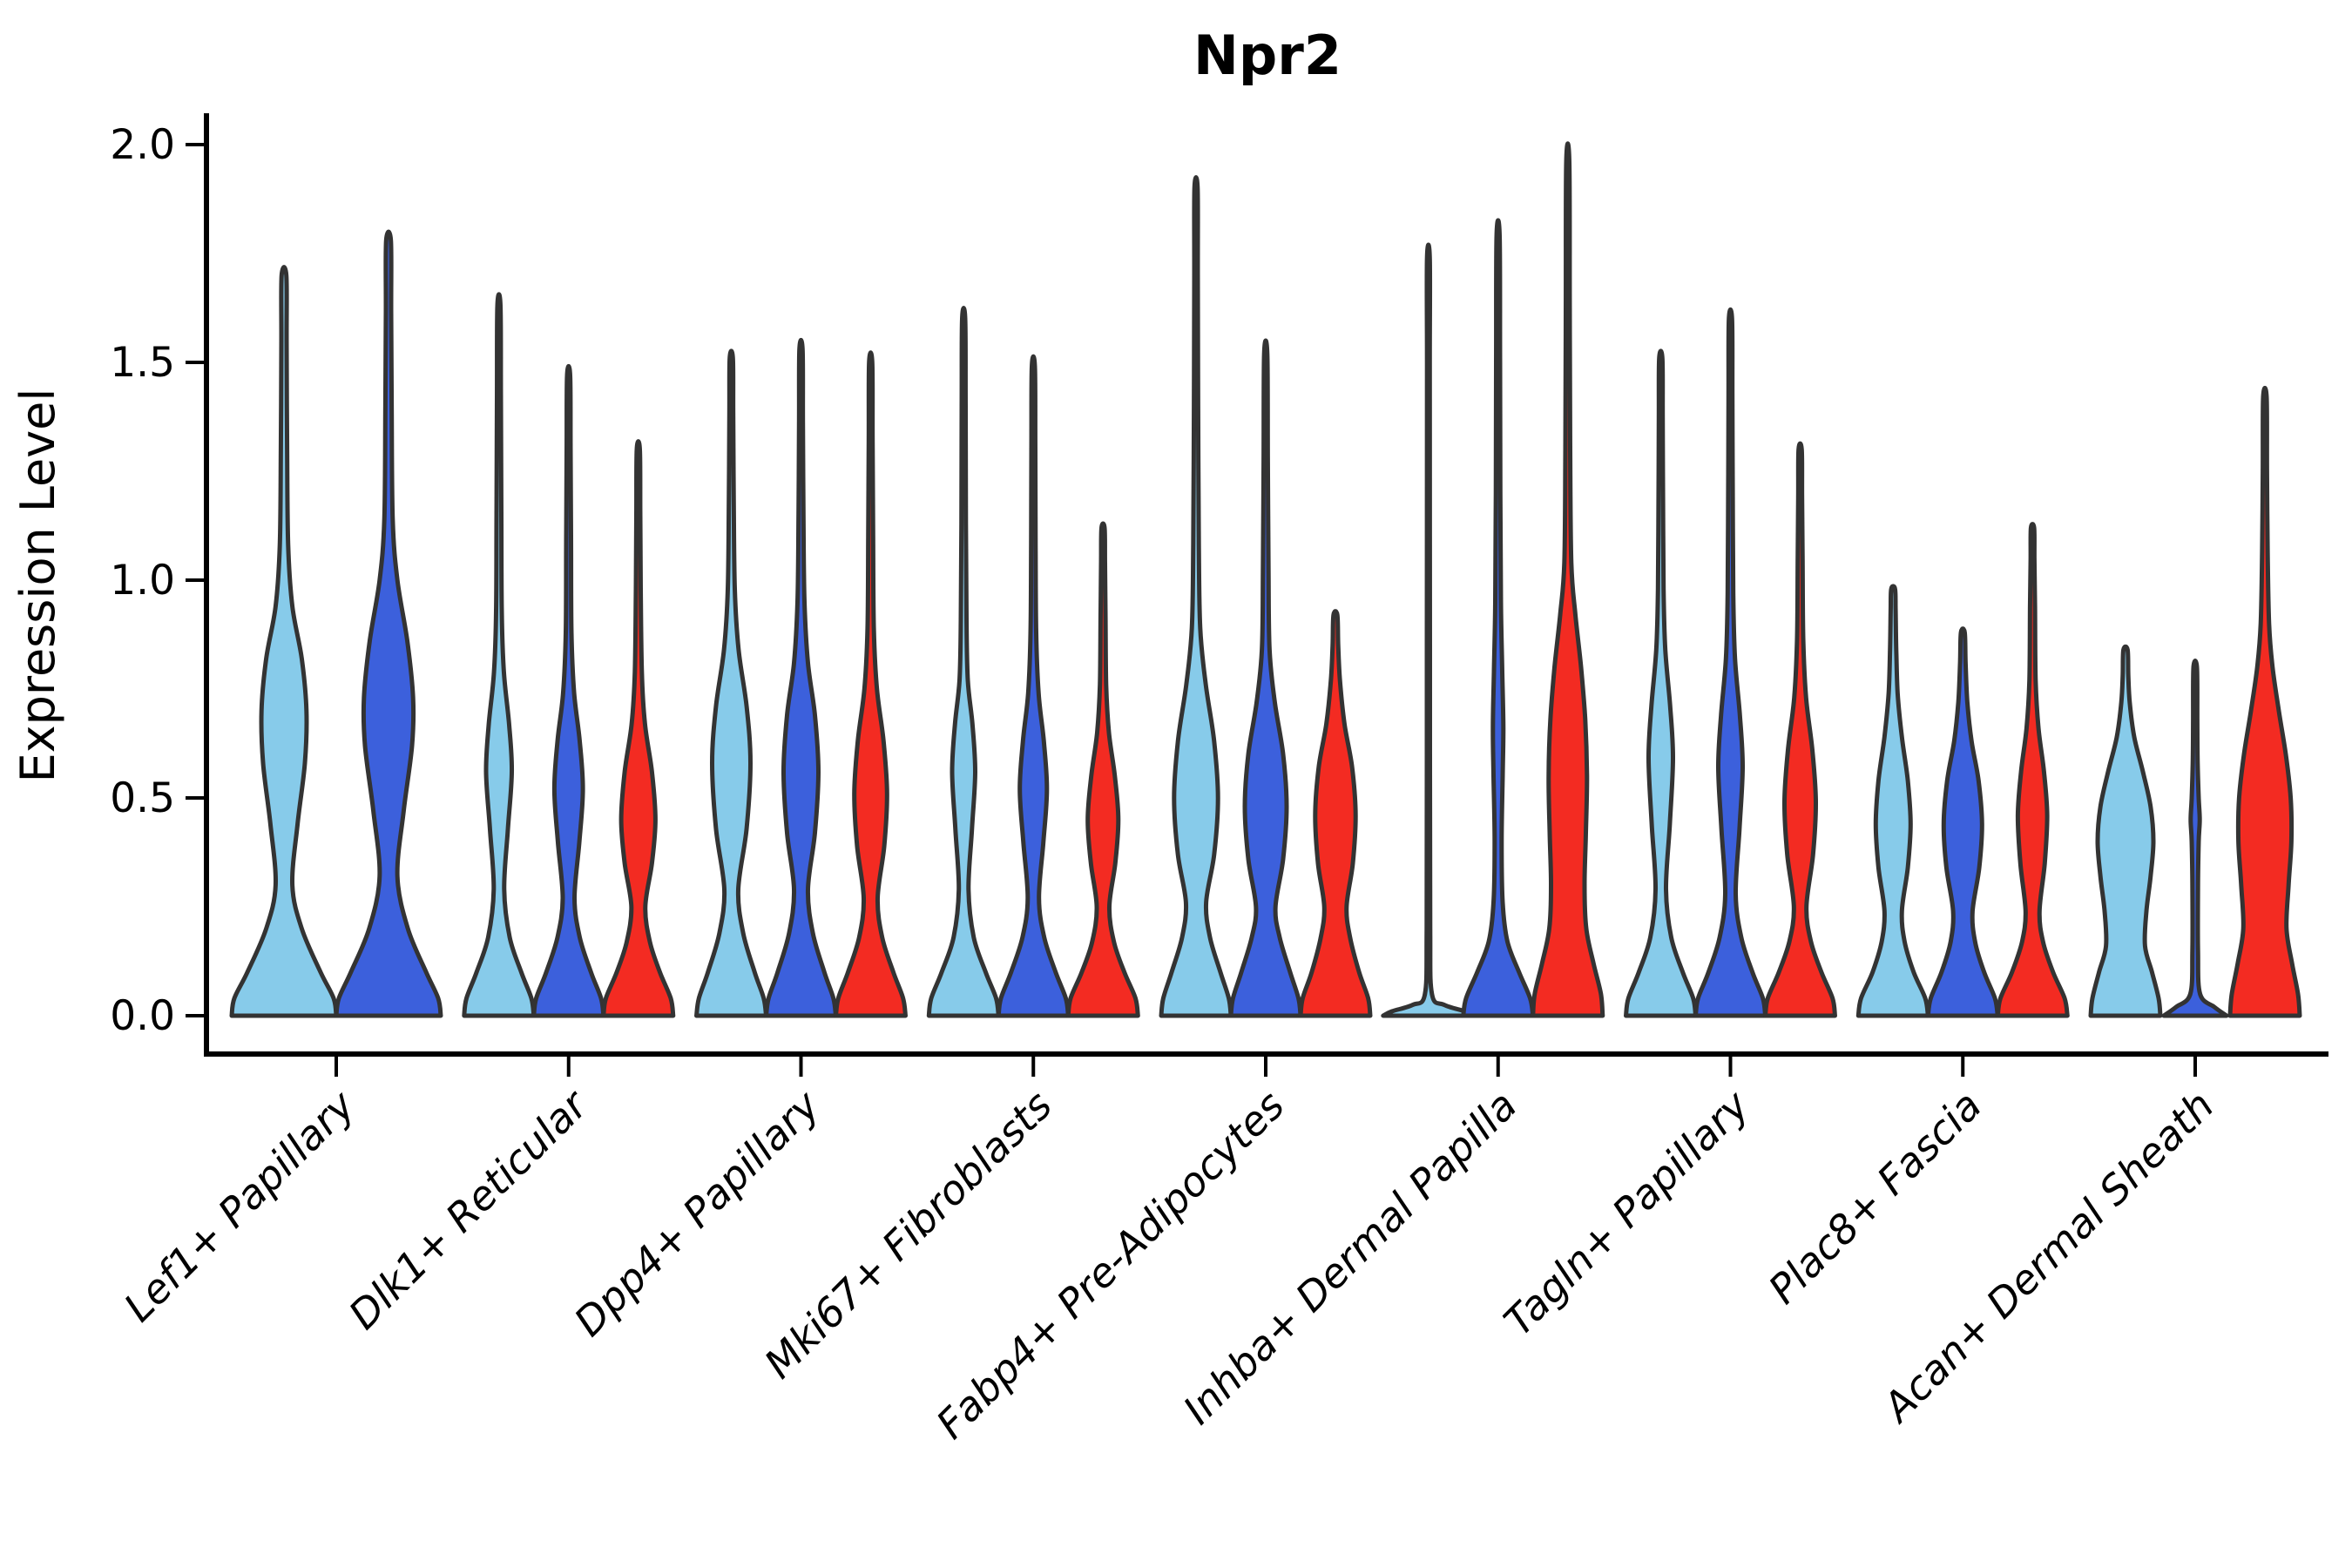 Image resolution: width=2352 pixels, height=1568 pixels. What do you see at coordinates (1267, 56) in the screenshot?
I see `chart-title: Npr2` at bounding box center [1267, 56].